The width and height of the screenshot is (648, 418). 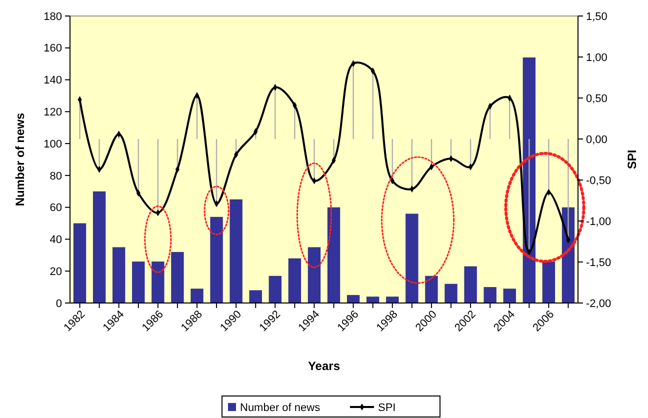 What do you see at coordinates (324, 366) in the screenshot?
I see `x-axis-title: Years` at bounding box center [324, 366].